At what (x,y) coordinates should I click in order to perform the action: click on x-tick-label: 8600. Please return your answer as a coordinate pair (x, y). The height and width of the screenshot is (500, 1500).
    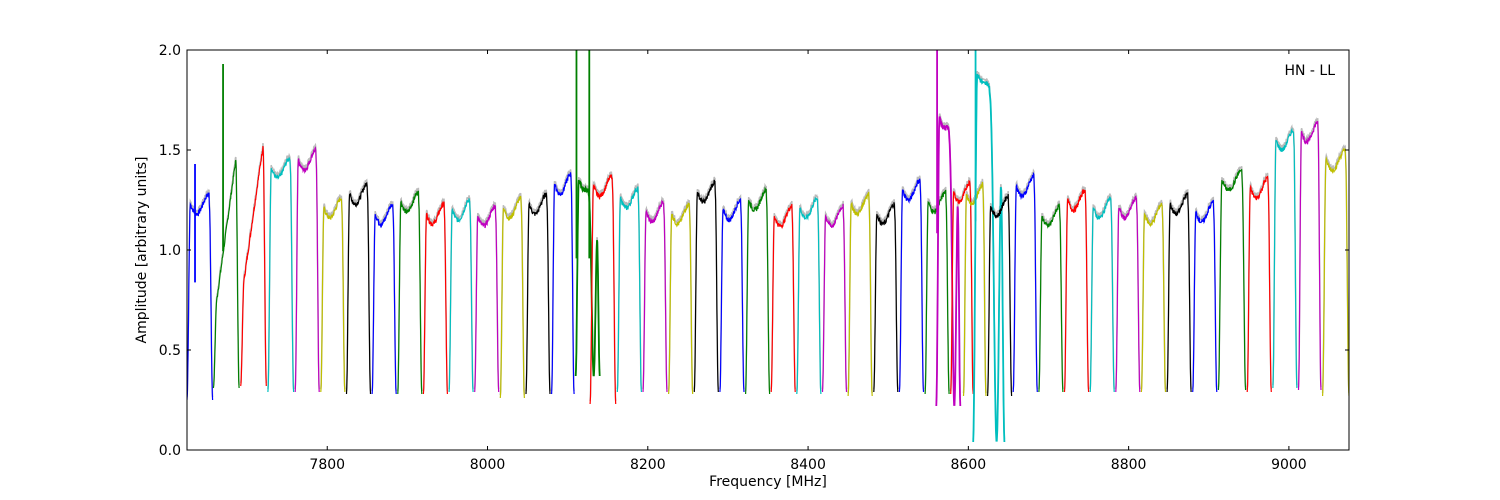
    Looking at the image, I should click on (969, 465).